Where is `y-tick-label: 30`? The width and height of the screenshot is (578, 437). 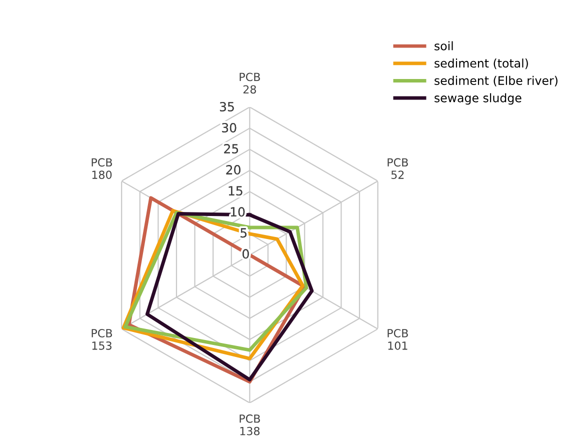
y-tick-label: 30 is located at coordinates (229, 127).